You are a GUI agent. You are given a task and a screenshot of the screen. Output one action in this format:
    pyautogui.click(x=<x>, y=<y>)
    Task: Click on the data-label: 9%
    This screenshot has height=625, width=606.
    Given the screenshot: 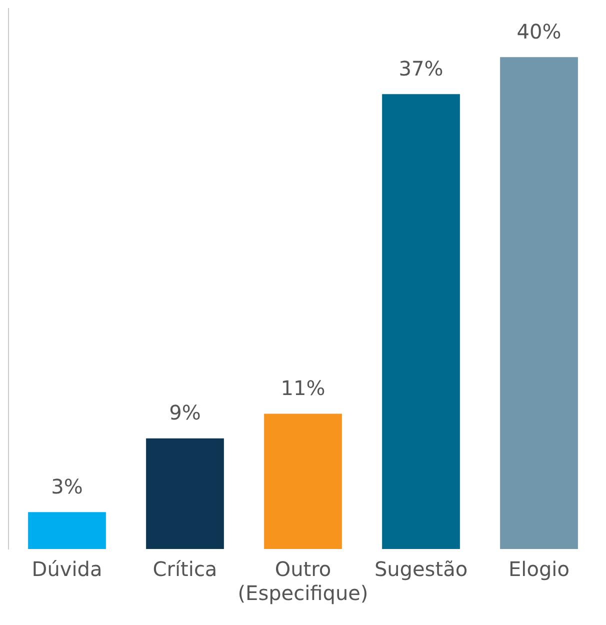 What is the action you would take?
    pyautogui.click(x=185, y=412)
    